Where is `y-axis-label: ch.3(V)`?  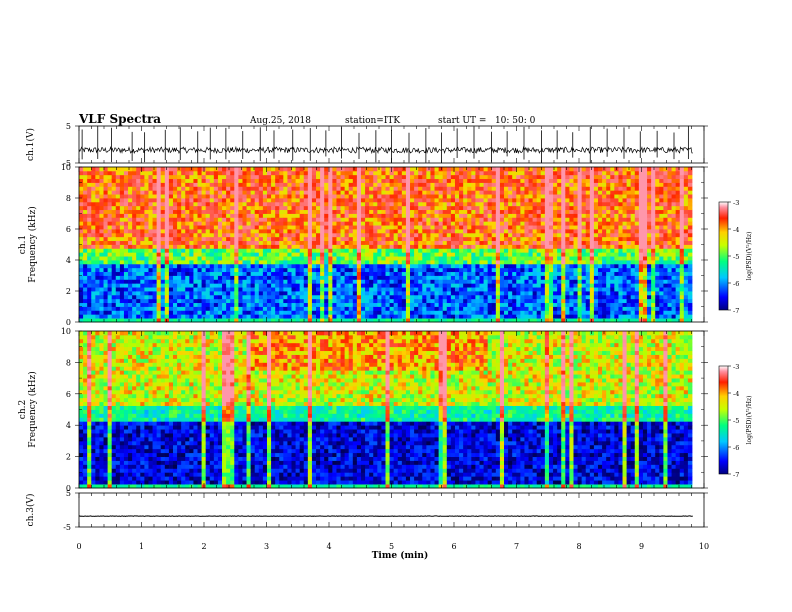 y-axis-label: ch.3(V) is located at coordinates (30, 510).